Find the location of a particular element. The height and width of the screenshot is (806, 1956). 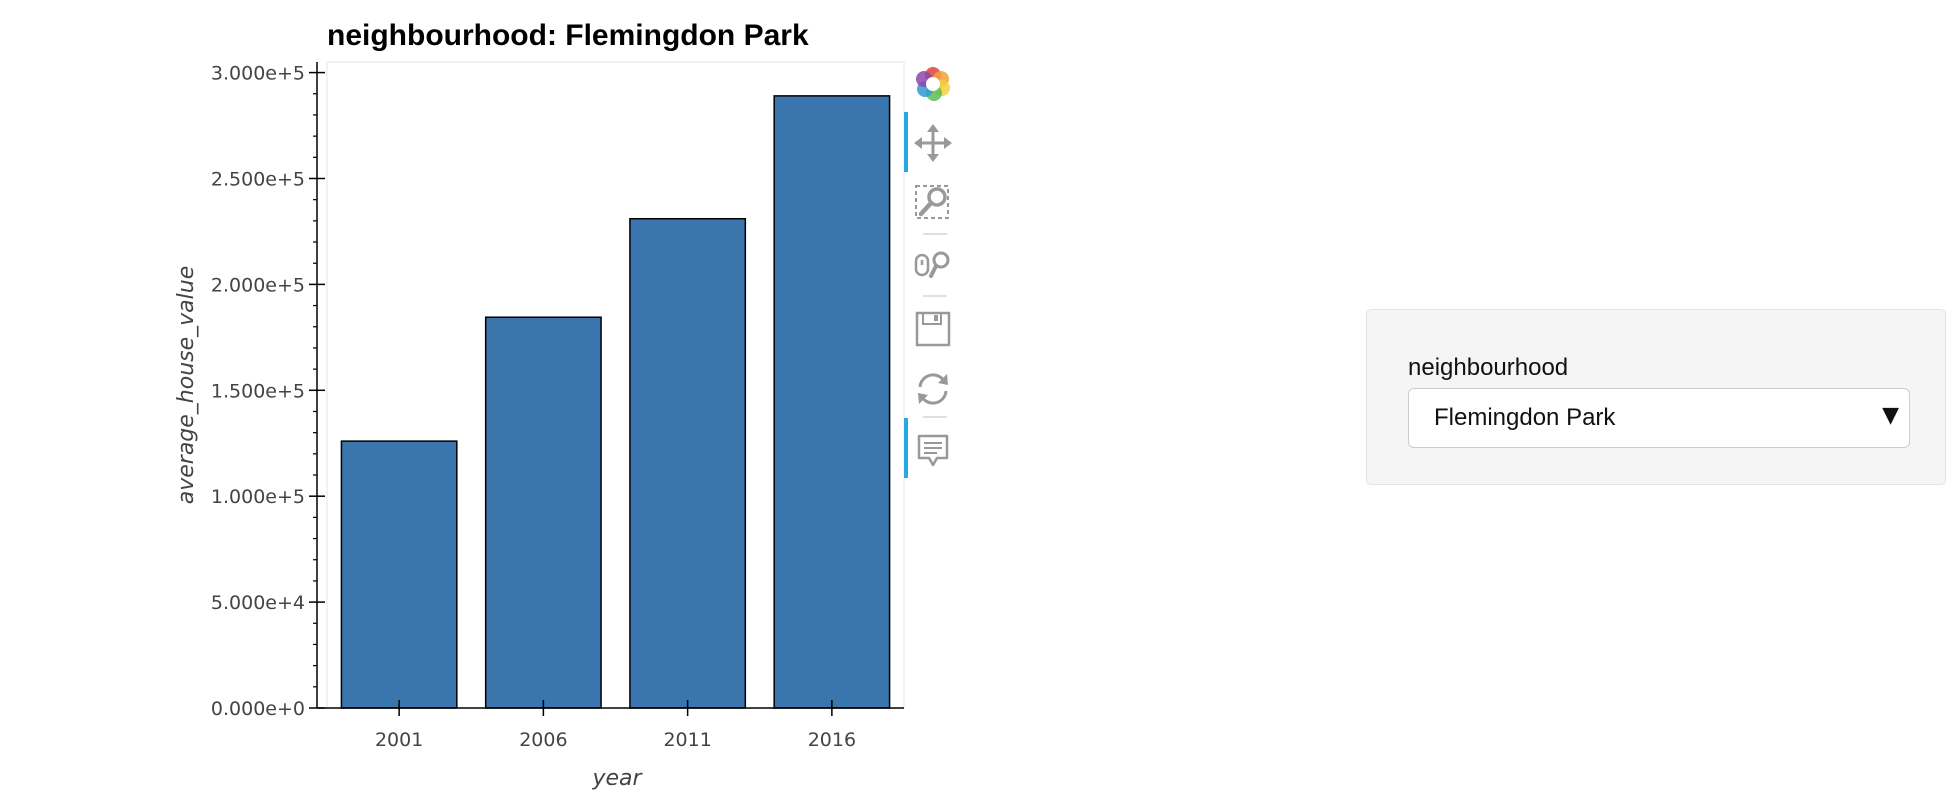

save-tool-icon is located at coordinates (933, 329).